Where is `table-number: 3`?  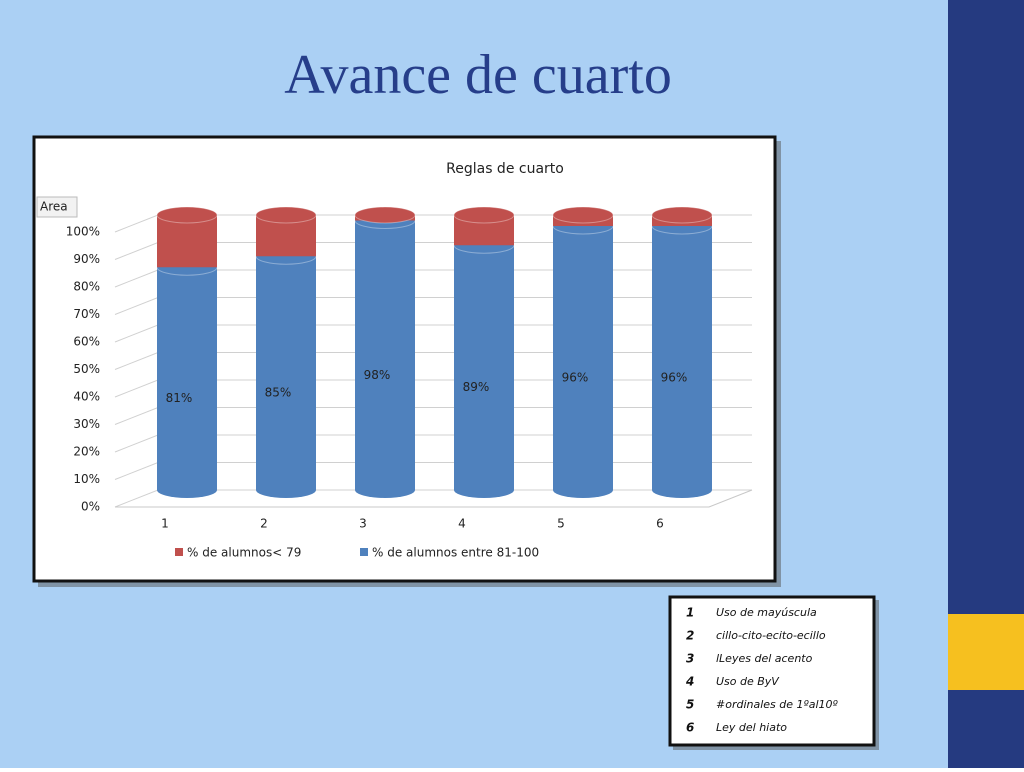 table-number: 3 is located at coordinates (690, 659).